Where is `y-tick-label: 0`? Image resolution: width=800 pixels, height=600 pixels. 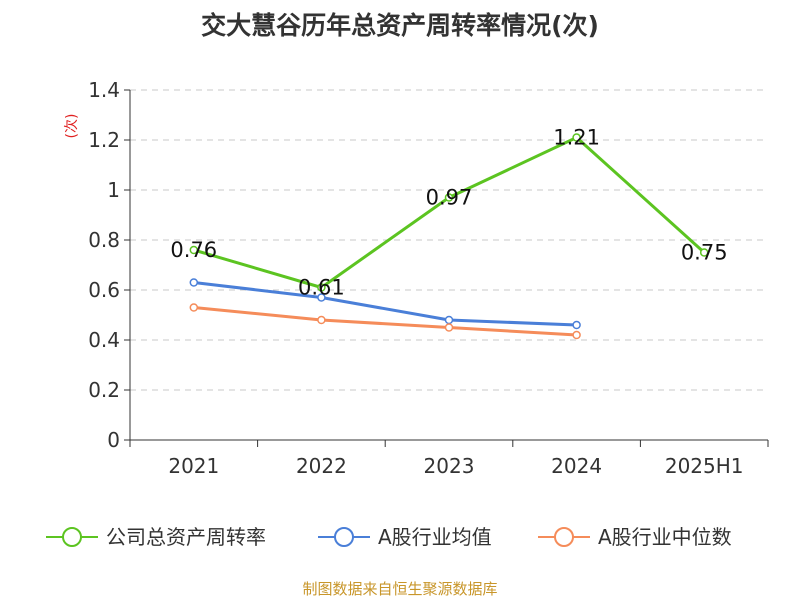 y-tick-label: 0 is located at coordinates (113, 440).